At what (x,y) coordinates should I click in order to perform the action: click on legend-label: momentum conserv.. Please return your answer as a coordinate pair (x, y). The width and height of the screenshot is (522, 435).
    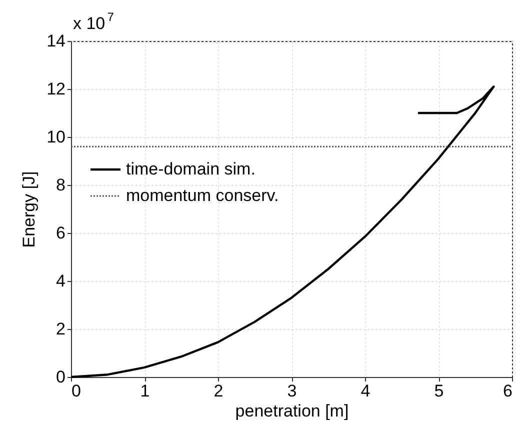
    Looking at the image, I should click on (202, 195).